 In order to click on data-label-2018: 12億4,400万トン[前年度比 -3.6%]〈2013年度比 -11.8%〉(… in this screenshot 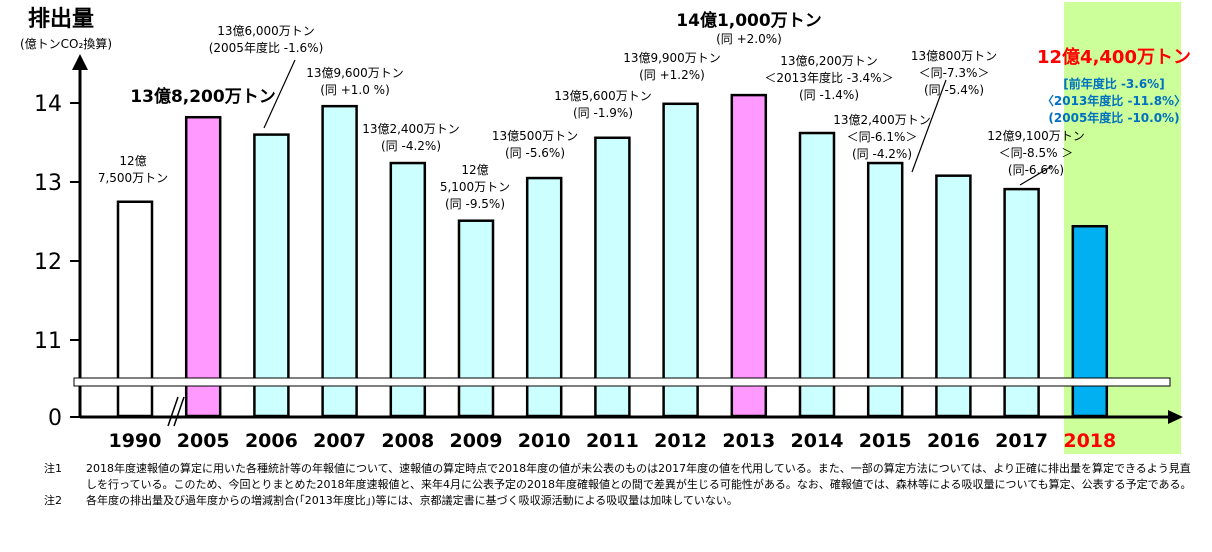, I will do `click(1114, 85)`.